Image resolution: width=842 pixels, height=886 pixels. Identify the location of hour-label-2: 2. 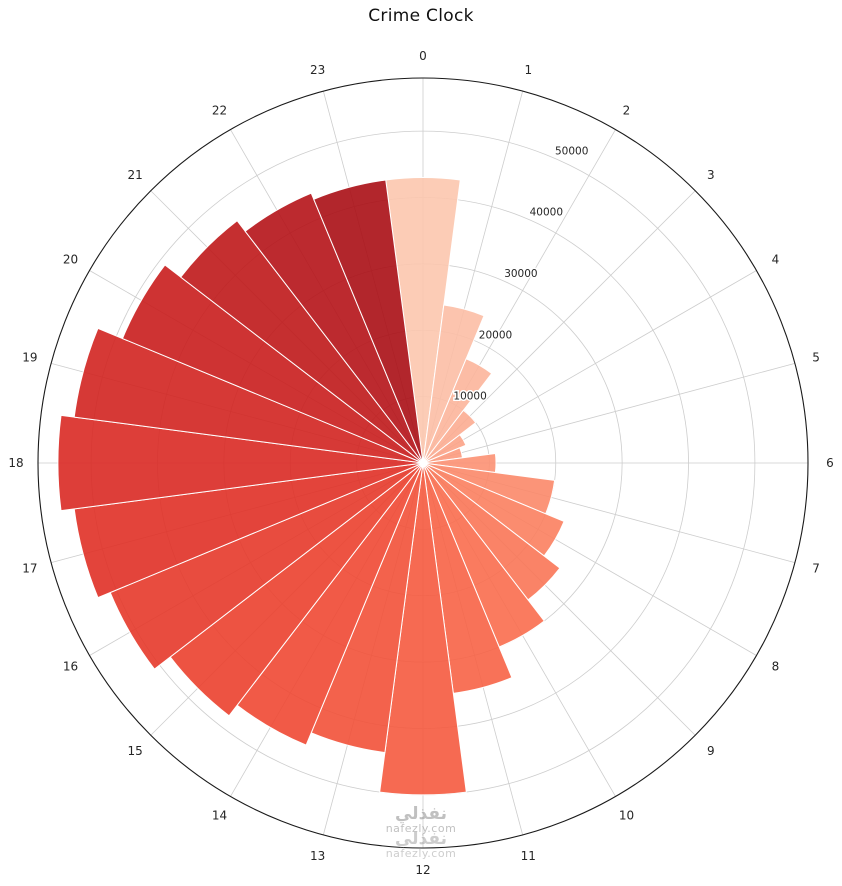
(627, 111).